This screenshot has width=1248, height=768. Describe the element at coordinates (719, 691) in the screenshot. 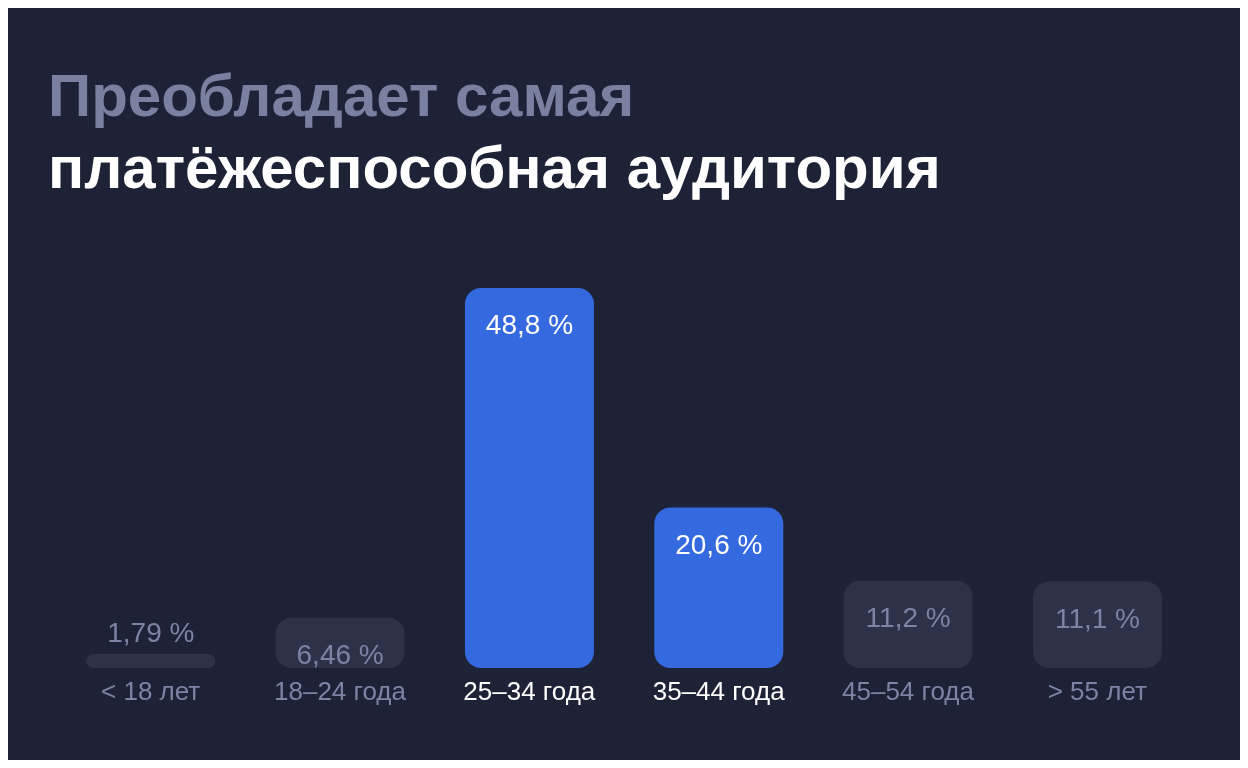

I see `x-tick-label: 35–44 года` at that location.